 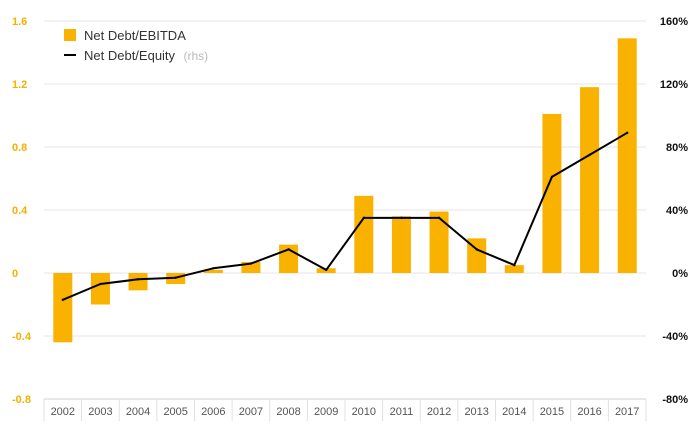 I want to click on x-tick-label: 2002, so click(x=63, y=412).